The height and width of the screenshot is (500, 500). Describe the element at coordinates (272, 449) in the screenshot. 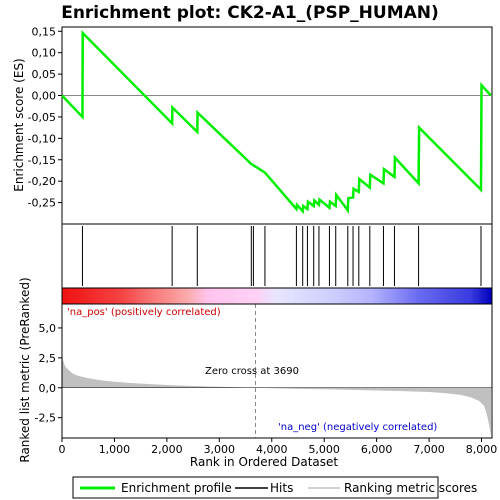

I see `x-tick-label: 4,000` at that location.